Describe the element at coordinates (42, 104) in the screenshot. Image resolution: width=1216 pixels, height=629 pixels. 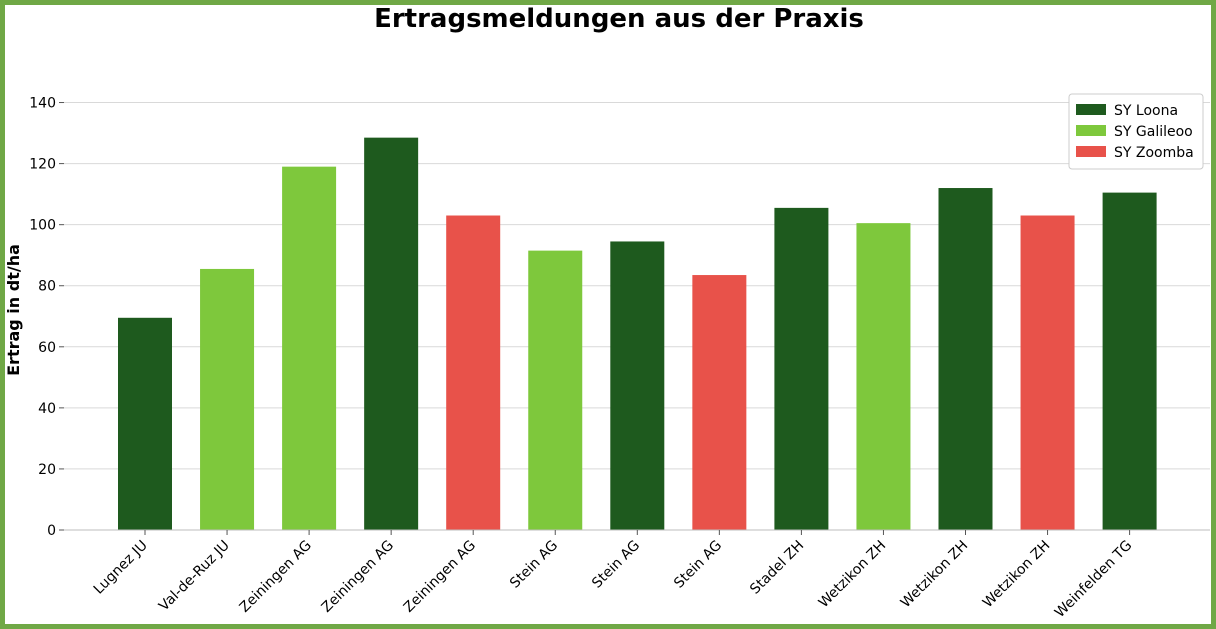
I see `y-tick-label: 140` at that location.